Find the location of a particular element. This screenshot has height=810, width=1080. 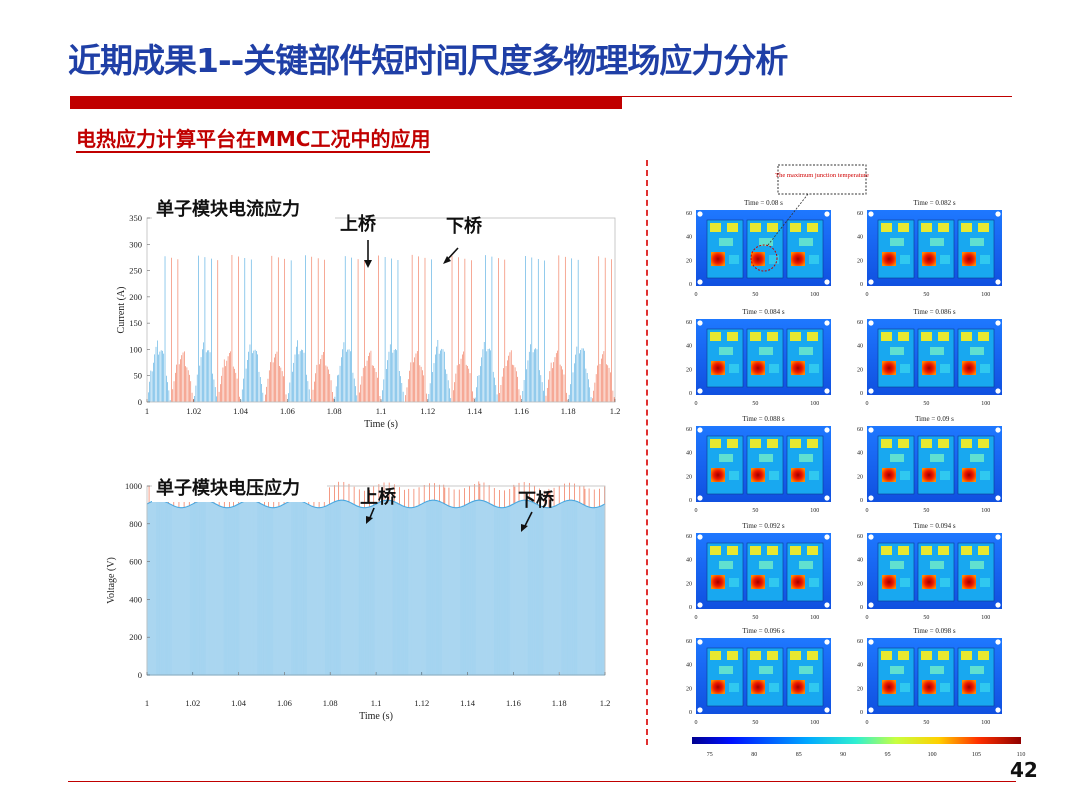

voltage-chart-title: 单子模块电压应力 is located at coordinates (228, 488).